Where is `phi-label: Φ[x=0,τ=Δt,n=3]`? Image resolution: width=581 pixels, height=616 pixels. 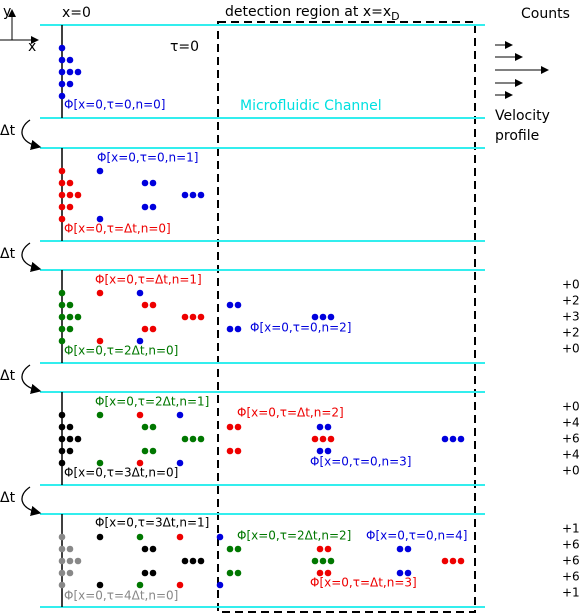 phi-label: Φ[x=0,τ=Δt,n=3] is located at coordinates (363, 583).